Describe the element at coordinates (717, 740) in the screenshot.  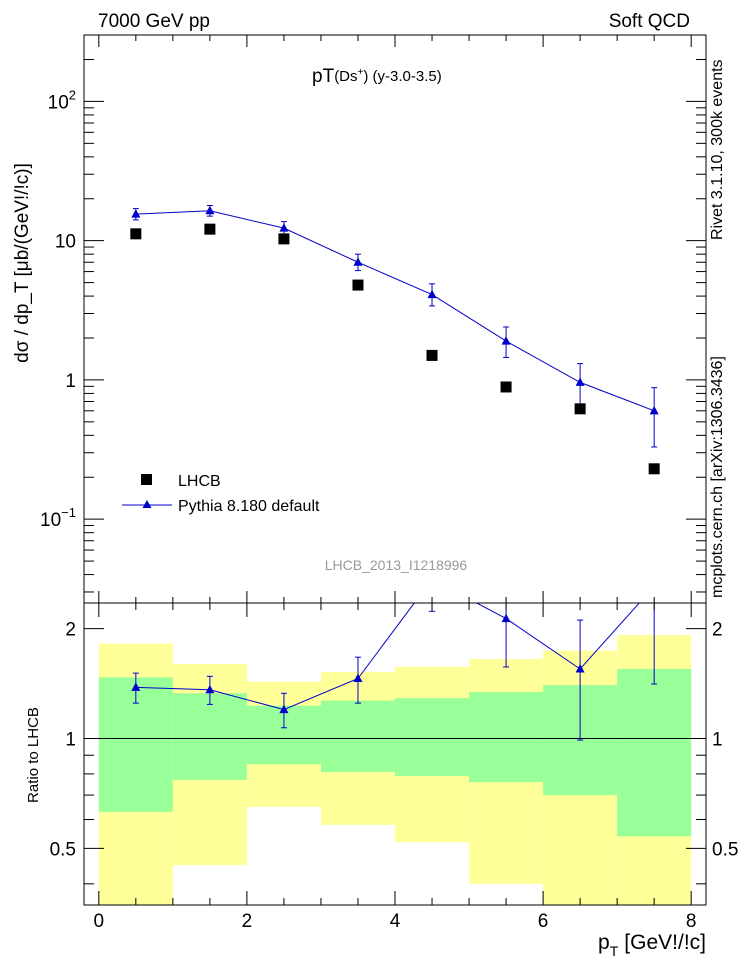
I see `ratio-ytick-label-right: 1` at that location.